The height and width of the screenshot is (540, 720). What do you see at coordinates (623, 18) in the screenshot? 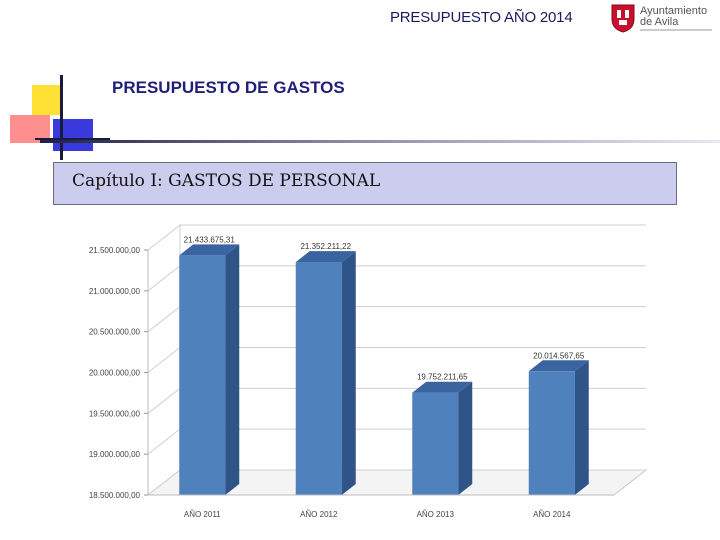
I see `city-crest-icon` at bounding box center [623, 18].